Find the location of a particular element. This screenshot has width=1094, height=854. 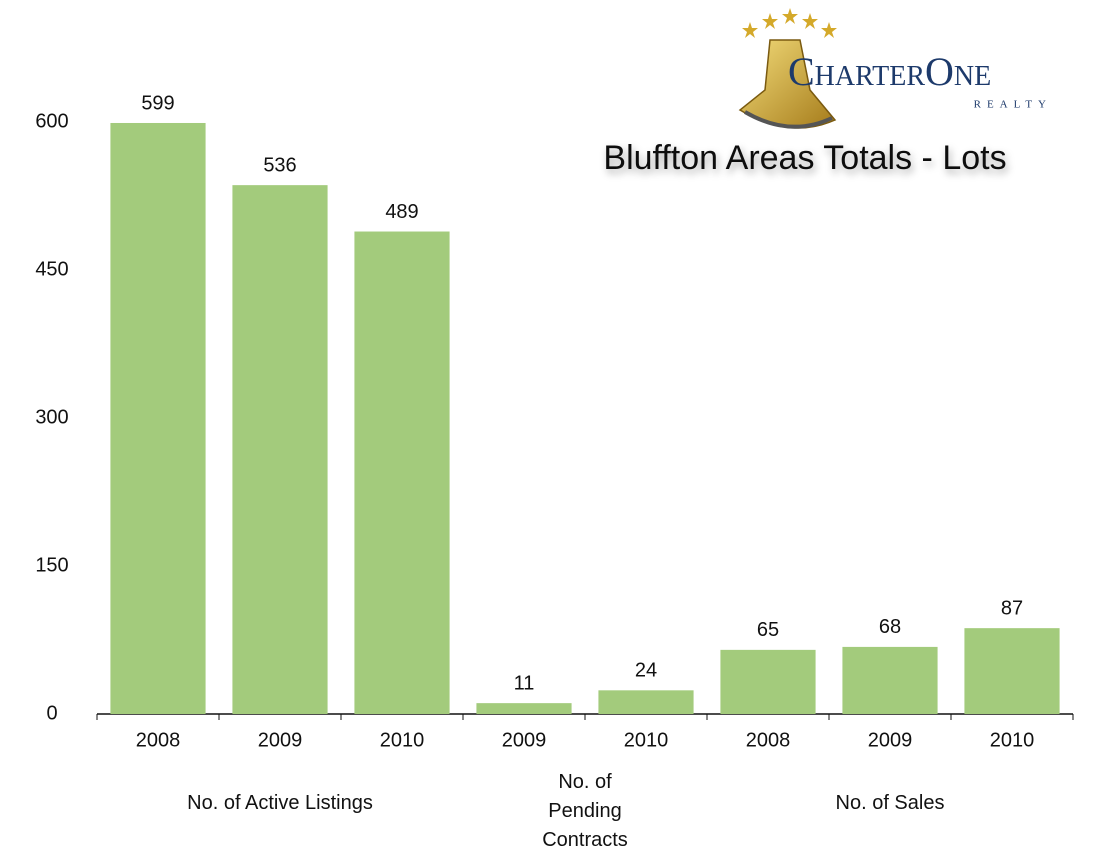

logo-name: CharterOne is located at coordinates (889, 71).